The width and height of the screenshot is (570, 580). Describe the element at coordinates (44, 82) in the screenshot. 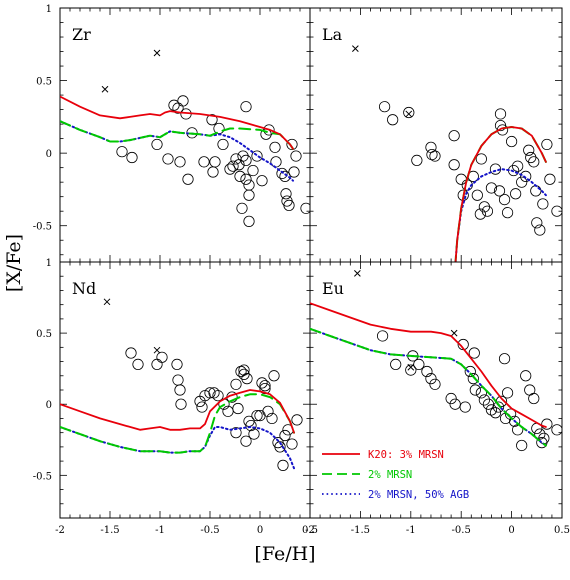

I see `y-tick-label: 0.5` at that location.